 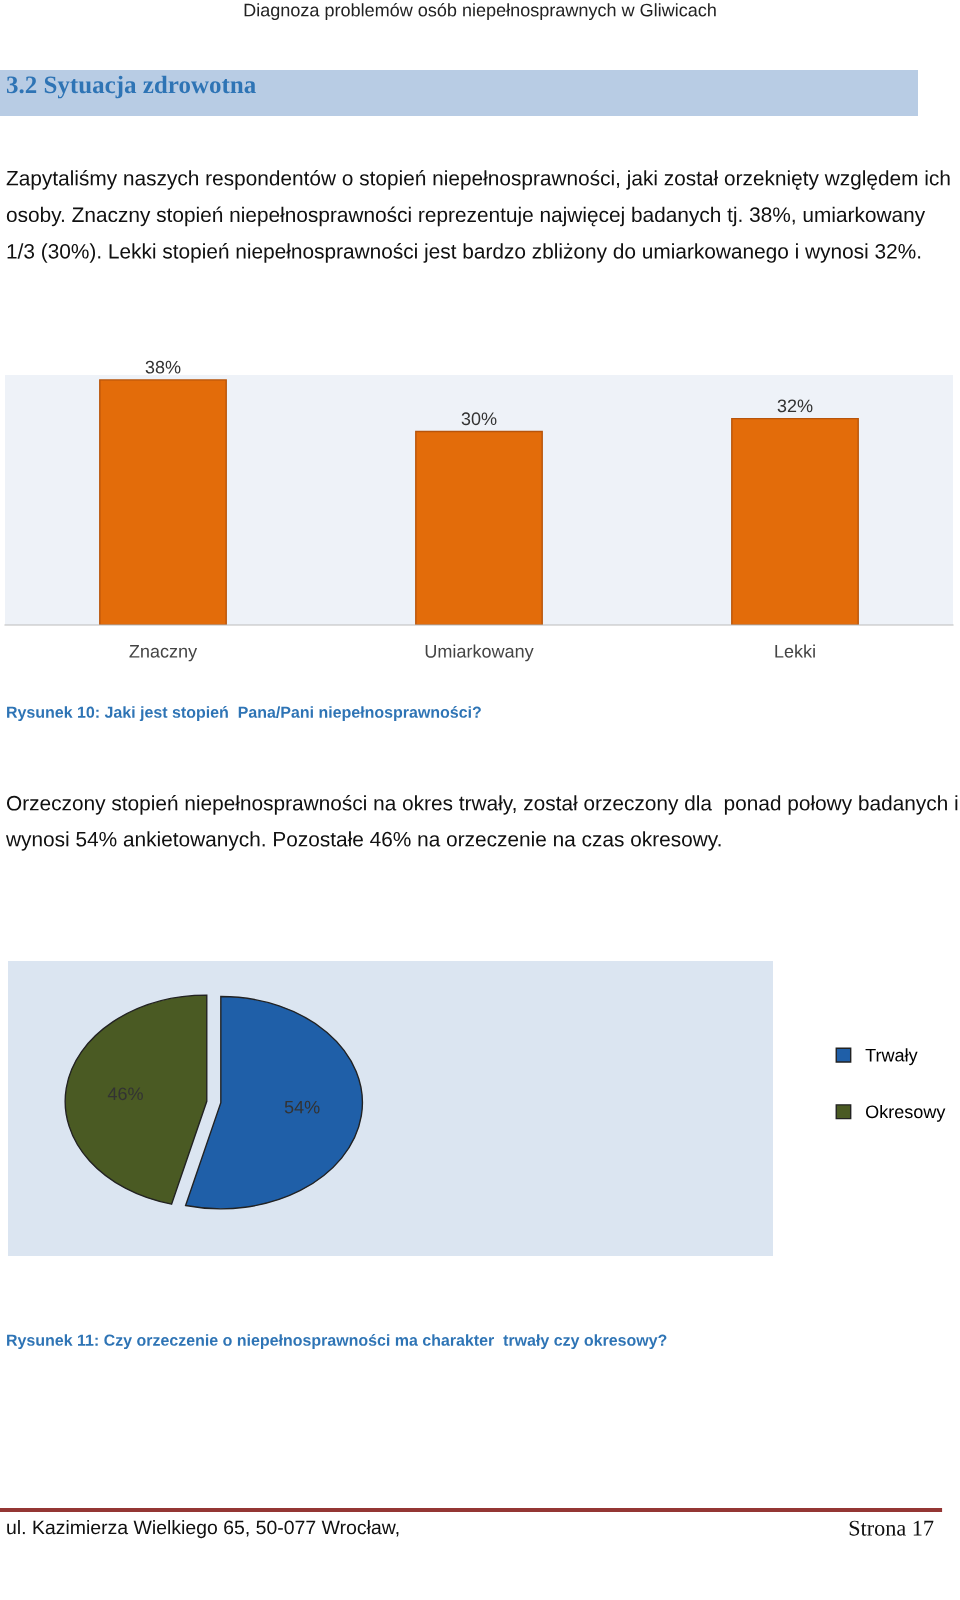 I want to click on x-tick-label: Umiarkowany, so click(x=479, y=653).